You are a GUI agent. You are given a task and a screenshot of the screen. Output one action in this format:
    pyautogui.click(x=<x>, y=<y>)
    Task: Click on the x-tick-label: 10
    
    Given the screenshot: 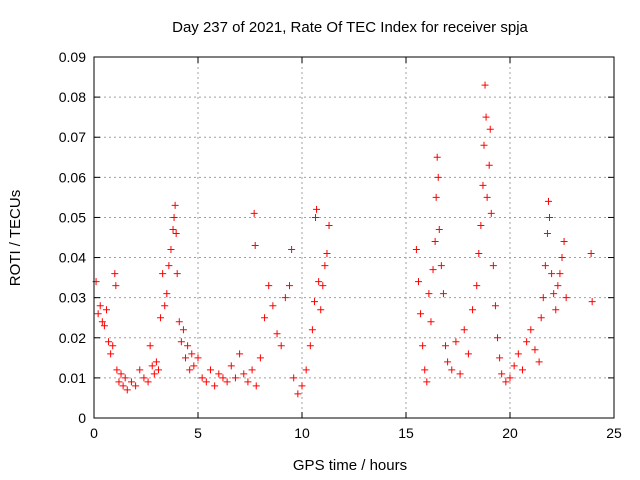 What is the action you would take?
    pyautogui.click(x=302, y=433)
    